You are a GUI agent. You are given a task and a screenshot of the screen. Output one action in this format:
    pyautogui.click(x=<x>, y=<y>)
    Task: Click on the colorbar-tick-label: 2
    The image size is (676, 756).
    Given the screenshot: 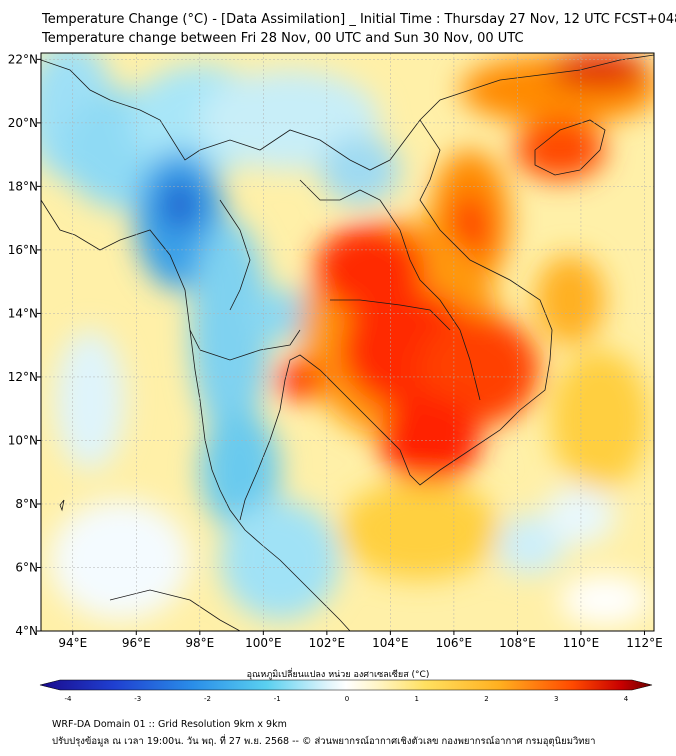 What is the action you would take?
    pyautogui.click(x=486, y=699)
    